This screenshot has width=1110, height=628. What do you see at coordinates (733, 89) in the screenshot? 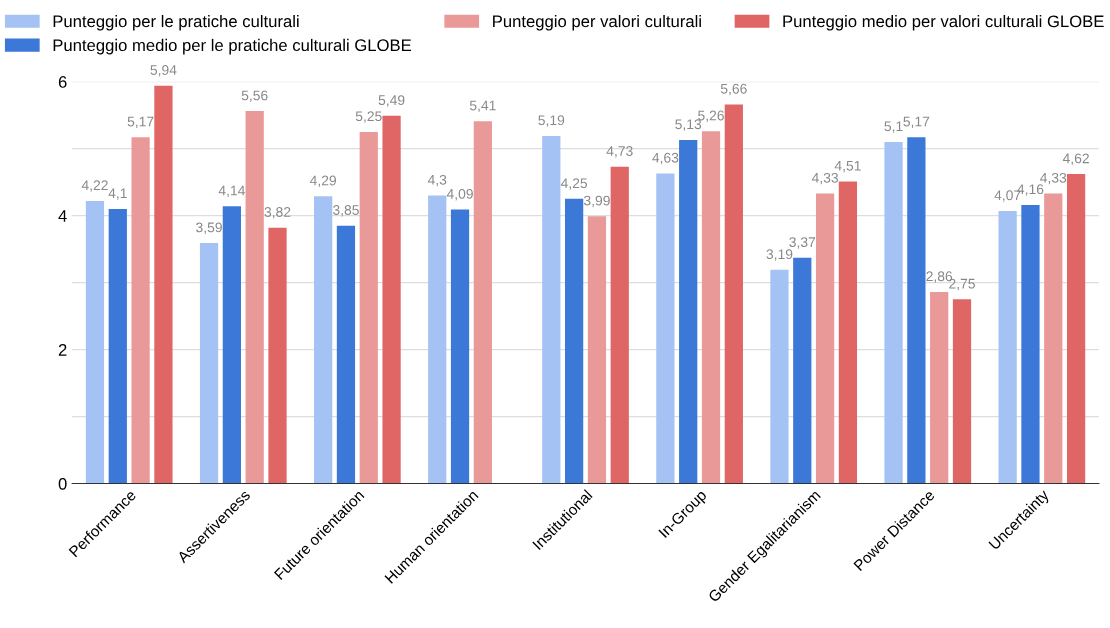
I see `data-label: 5,66` at bounding box center [733, 89].